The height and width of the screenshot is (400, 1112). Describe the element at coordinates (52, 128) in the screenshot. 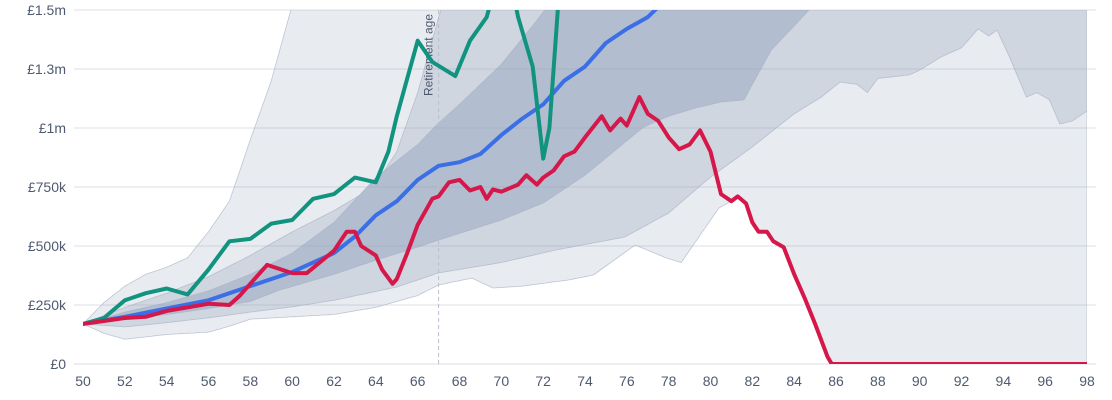

I see `y-tick-label: £1m` at that location.